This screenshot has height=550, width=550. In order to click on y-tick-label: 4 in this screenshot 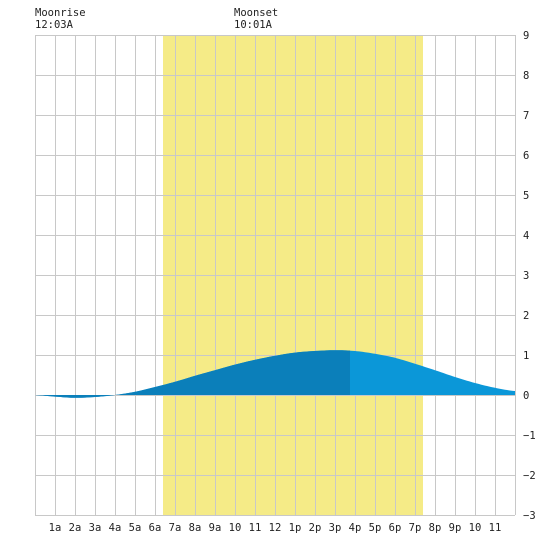, I will do `click(526, 236)`.